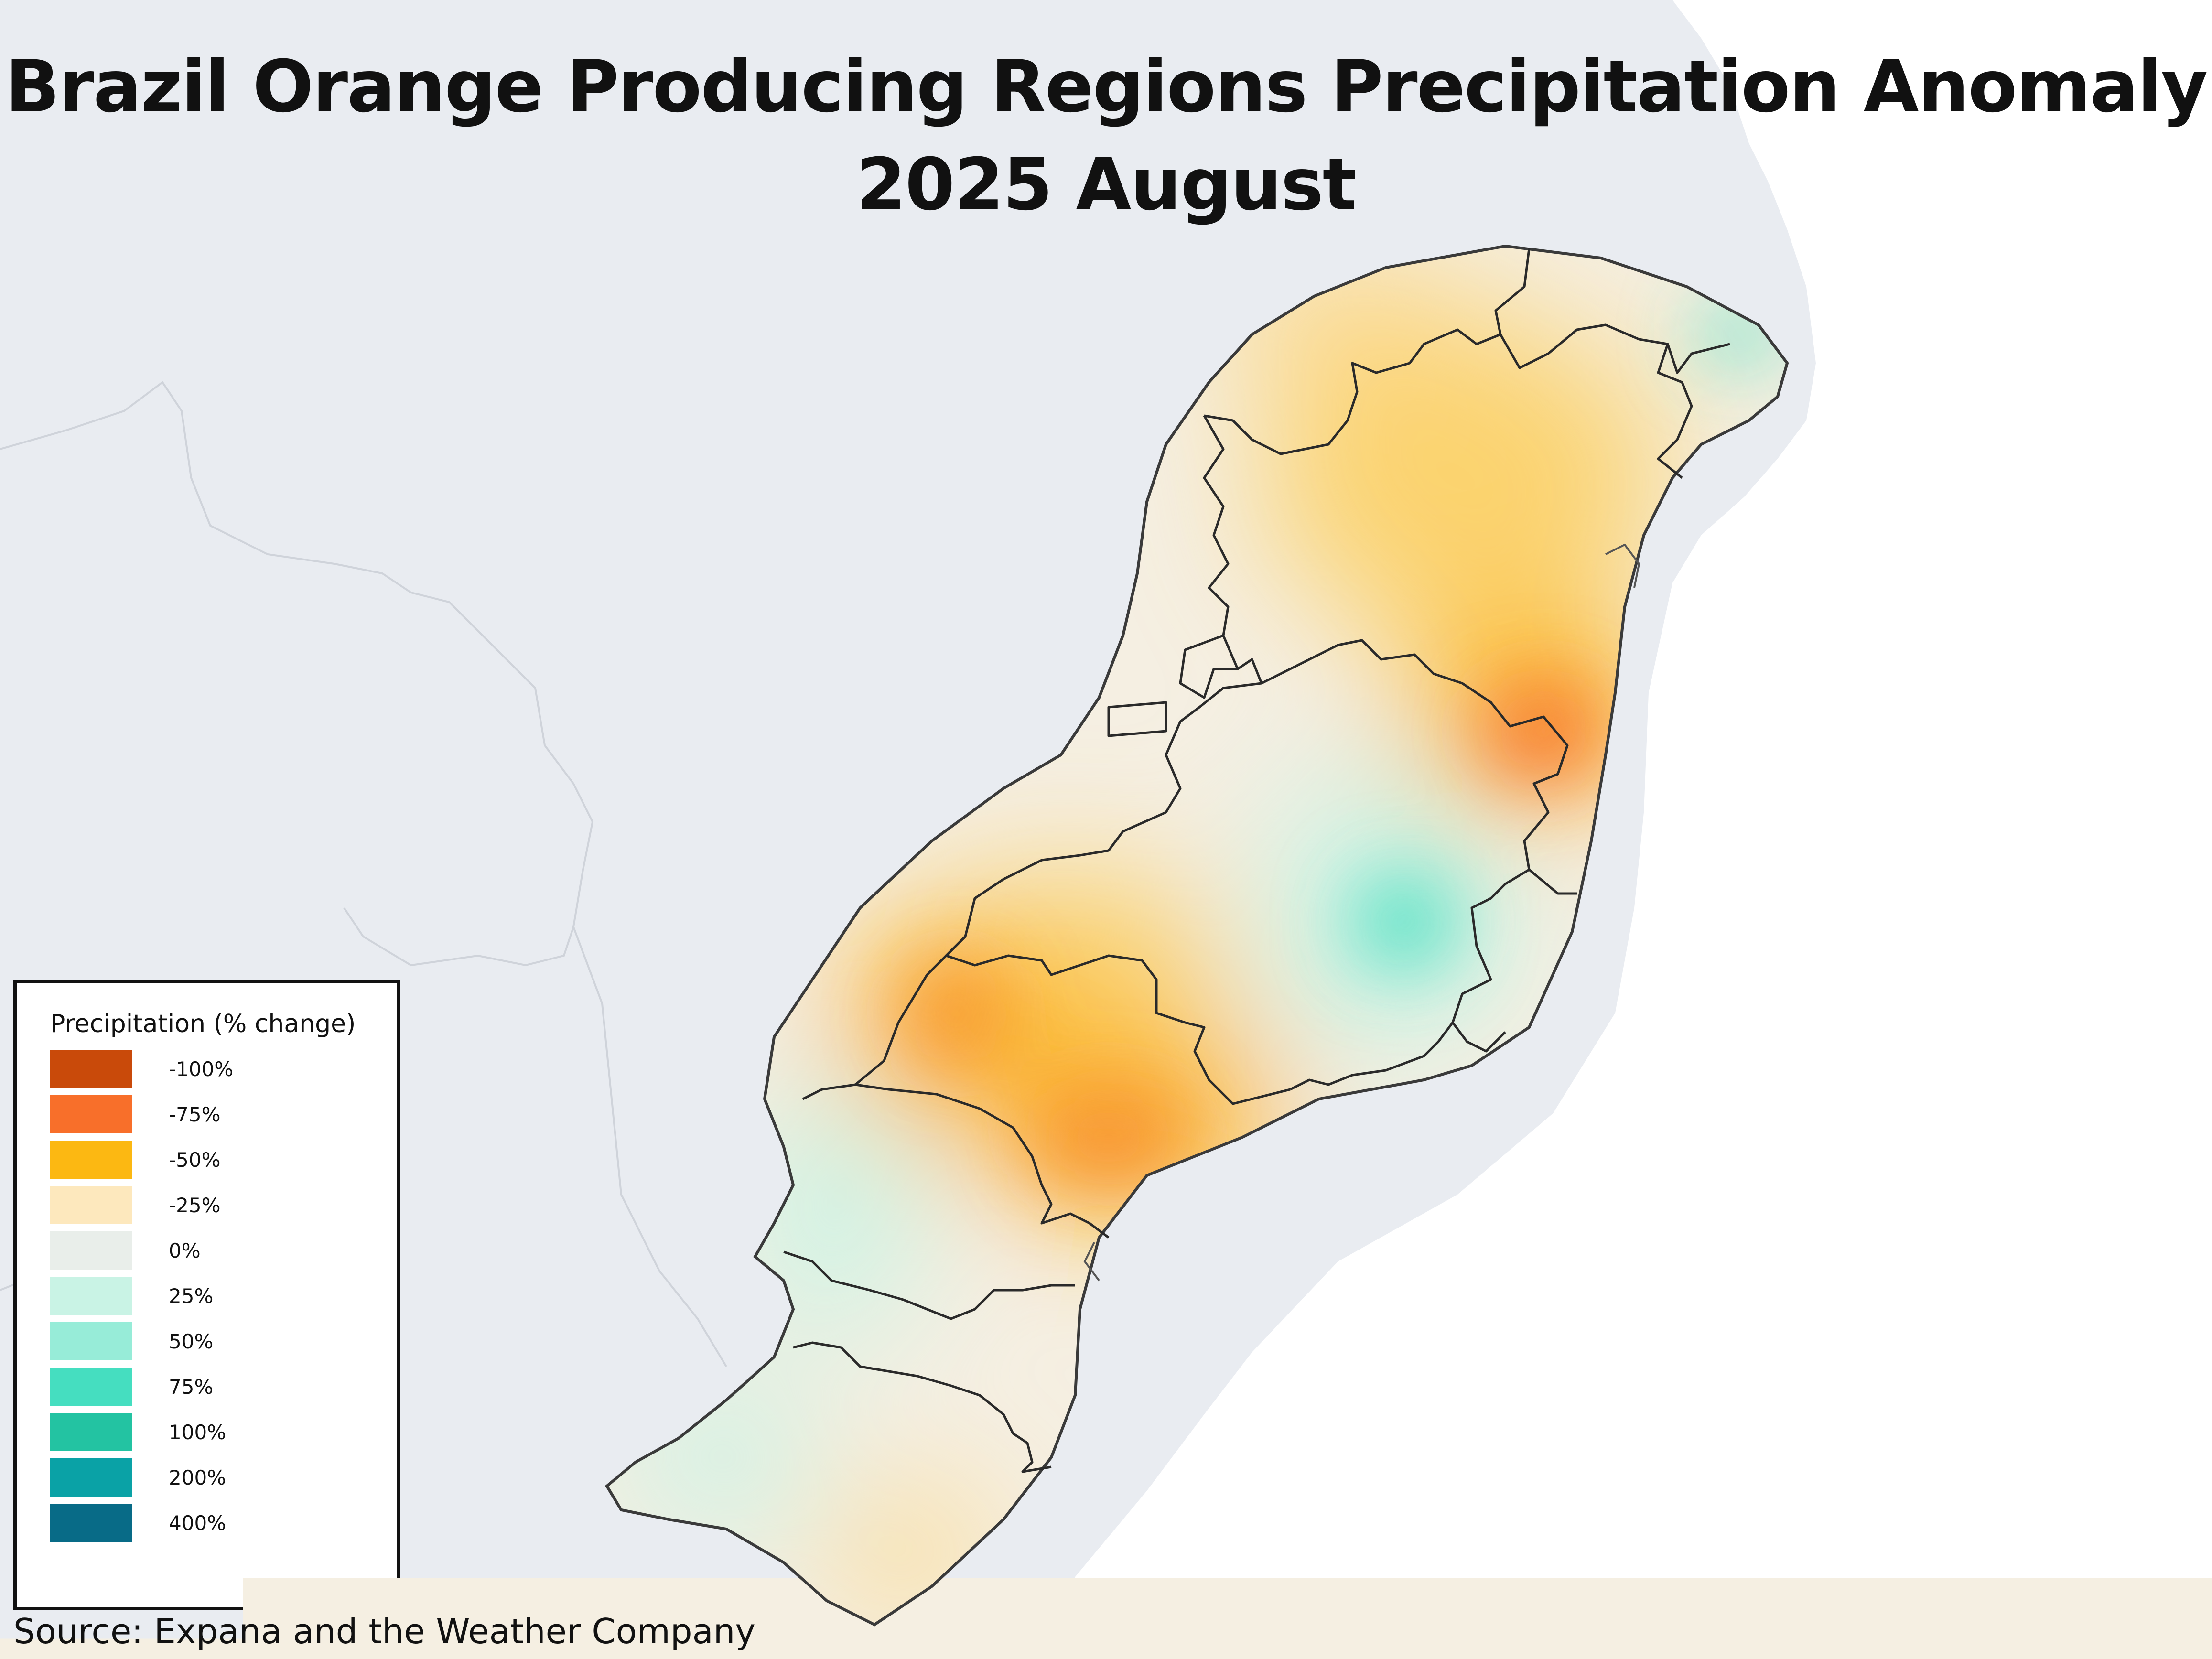 The width and height of the screenshot is (2212, 1659). I want to click on legend-item: -100%, so click(218, 1072).